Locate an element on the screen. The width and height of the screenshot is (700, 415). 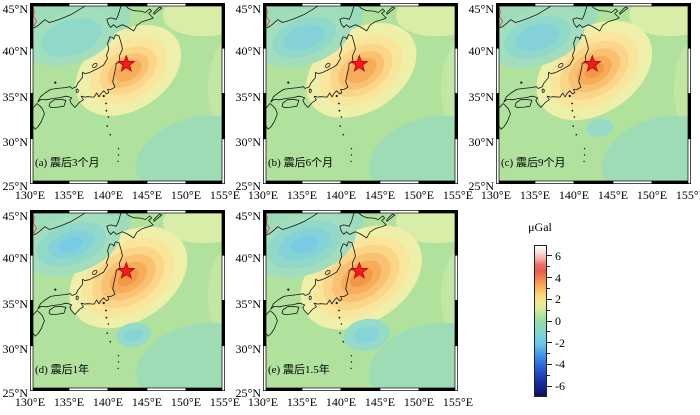
map-content: (c) 震后9个月 is located at coordinates (593, 93).